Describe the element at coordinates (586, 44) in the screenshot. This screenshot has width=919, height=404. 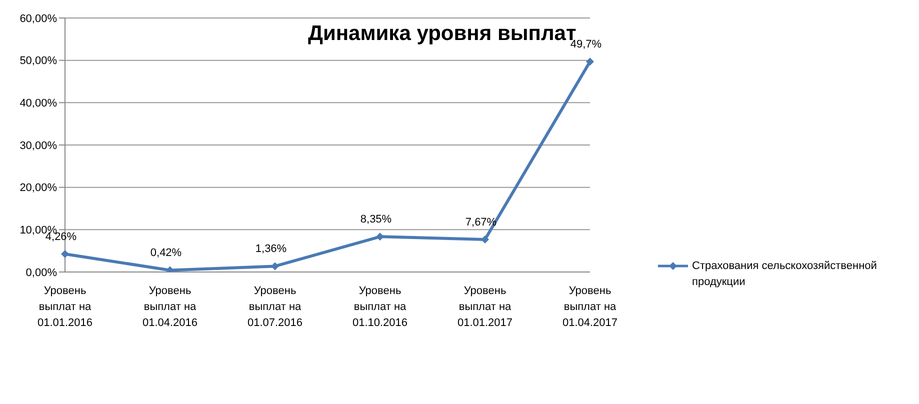
I see `data-label: 49,7%` at that location.